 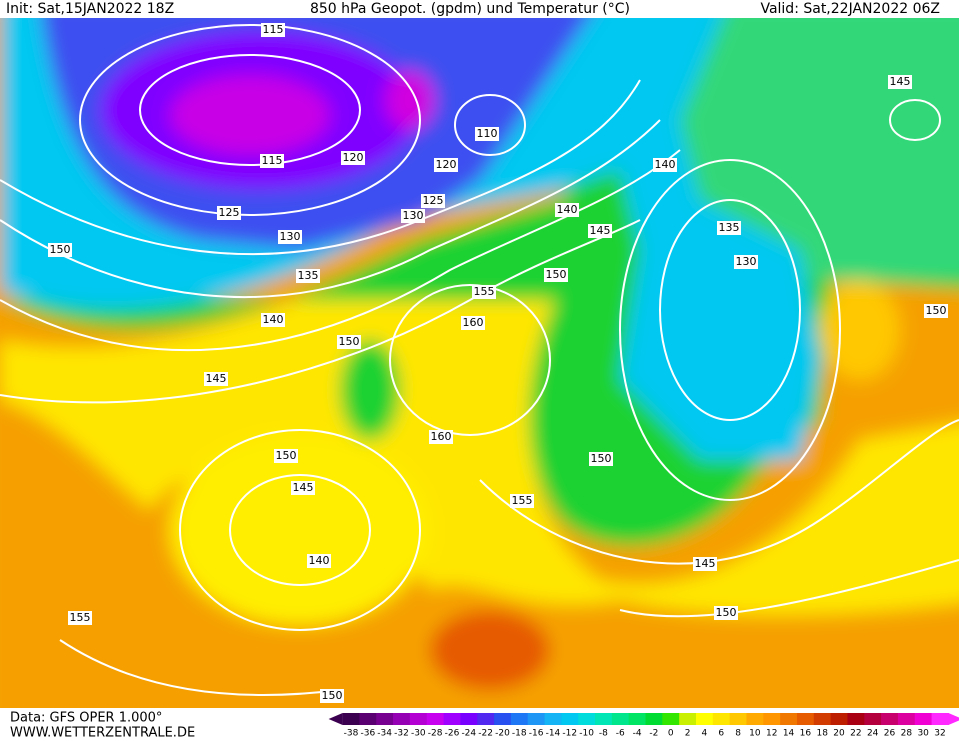 I want to click on colorbar-label: 28, so click(x=907, y=734).